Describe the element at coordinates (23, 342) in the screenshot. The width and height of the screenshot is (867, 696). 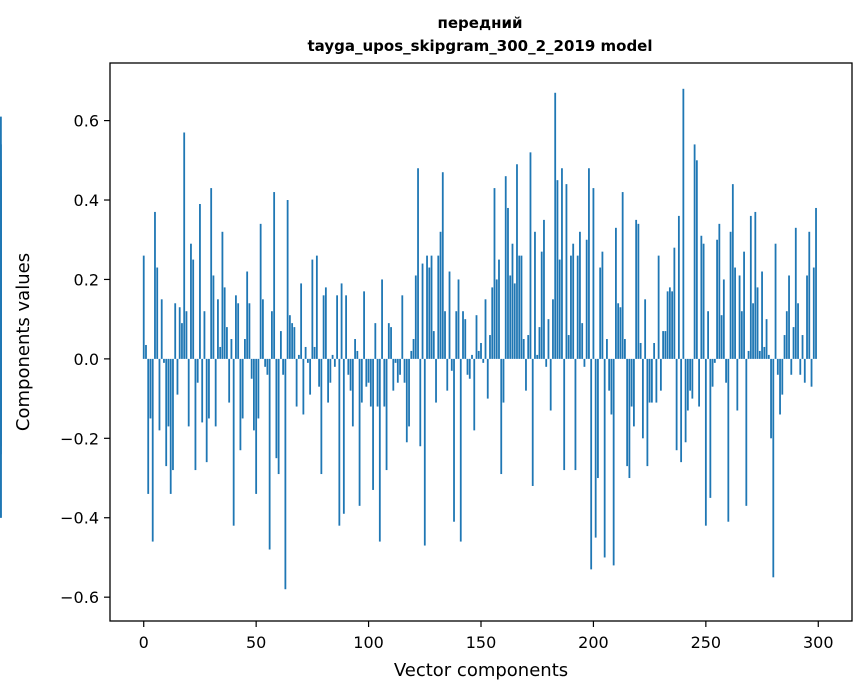
I see `y-axis-label: Components values` at that location.